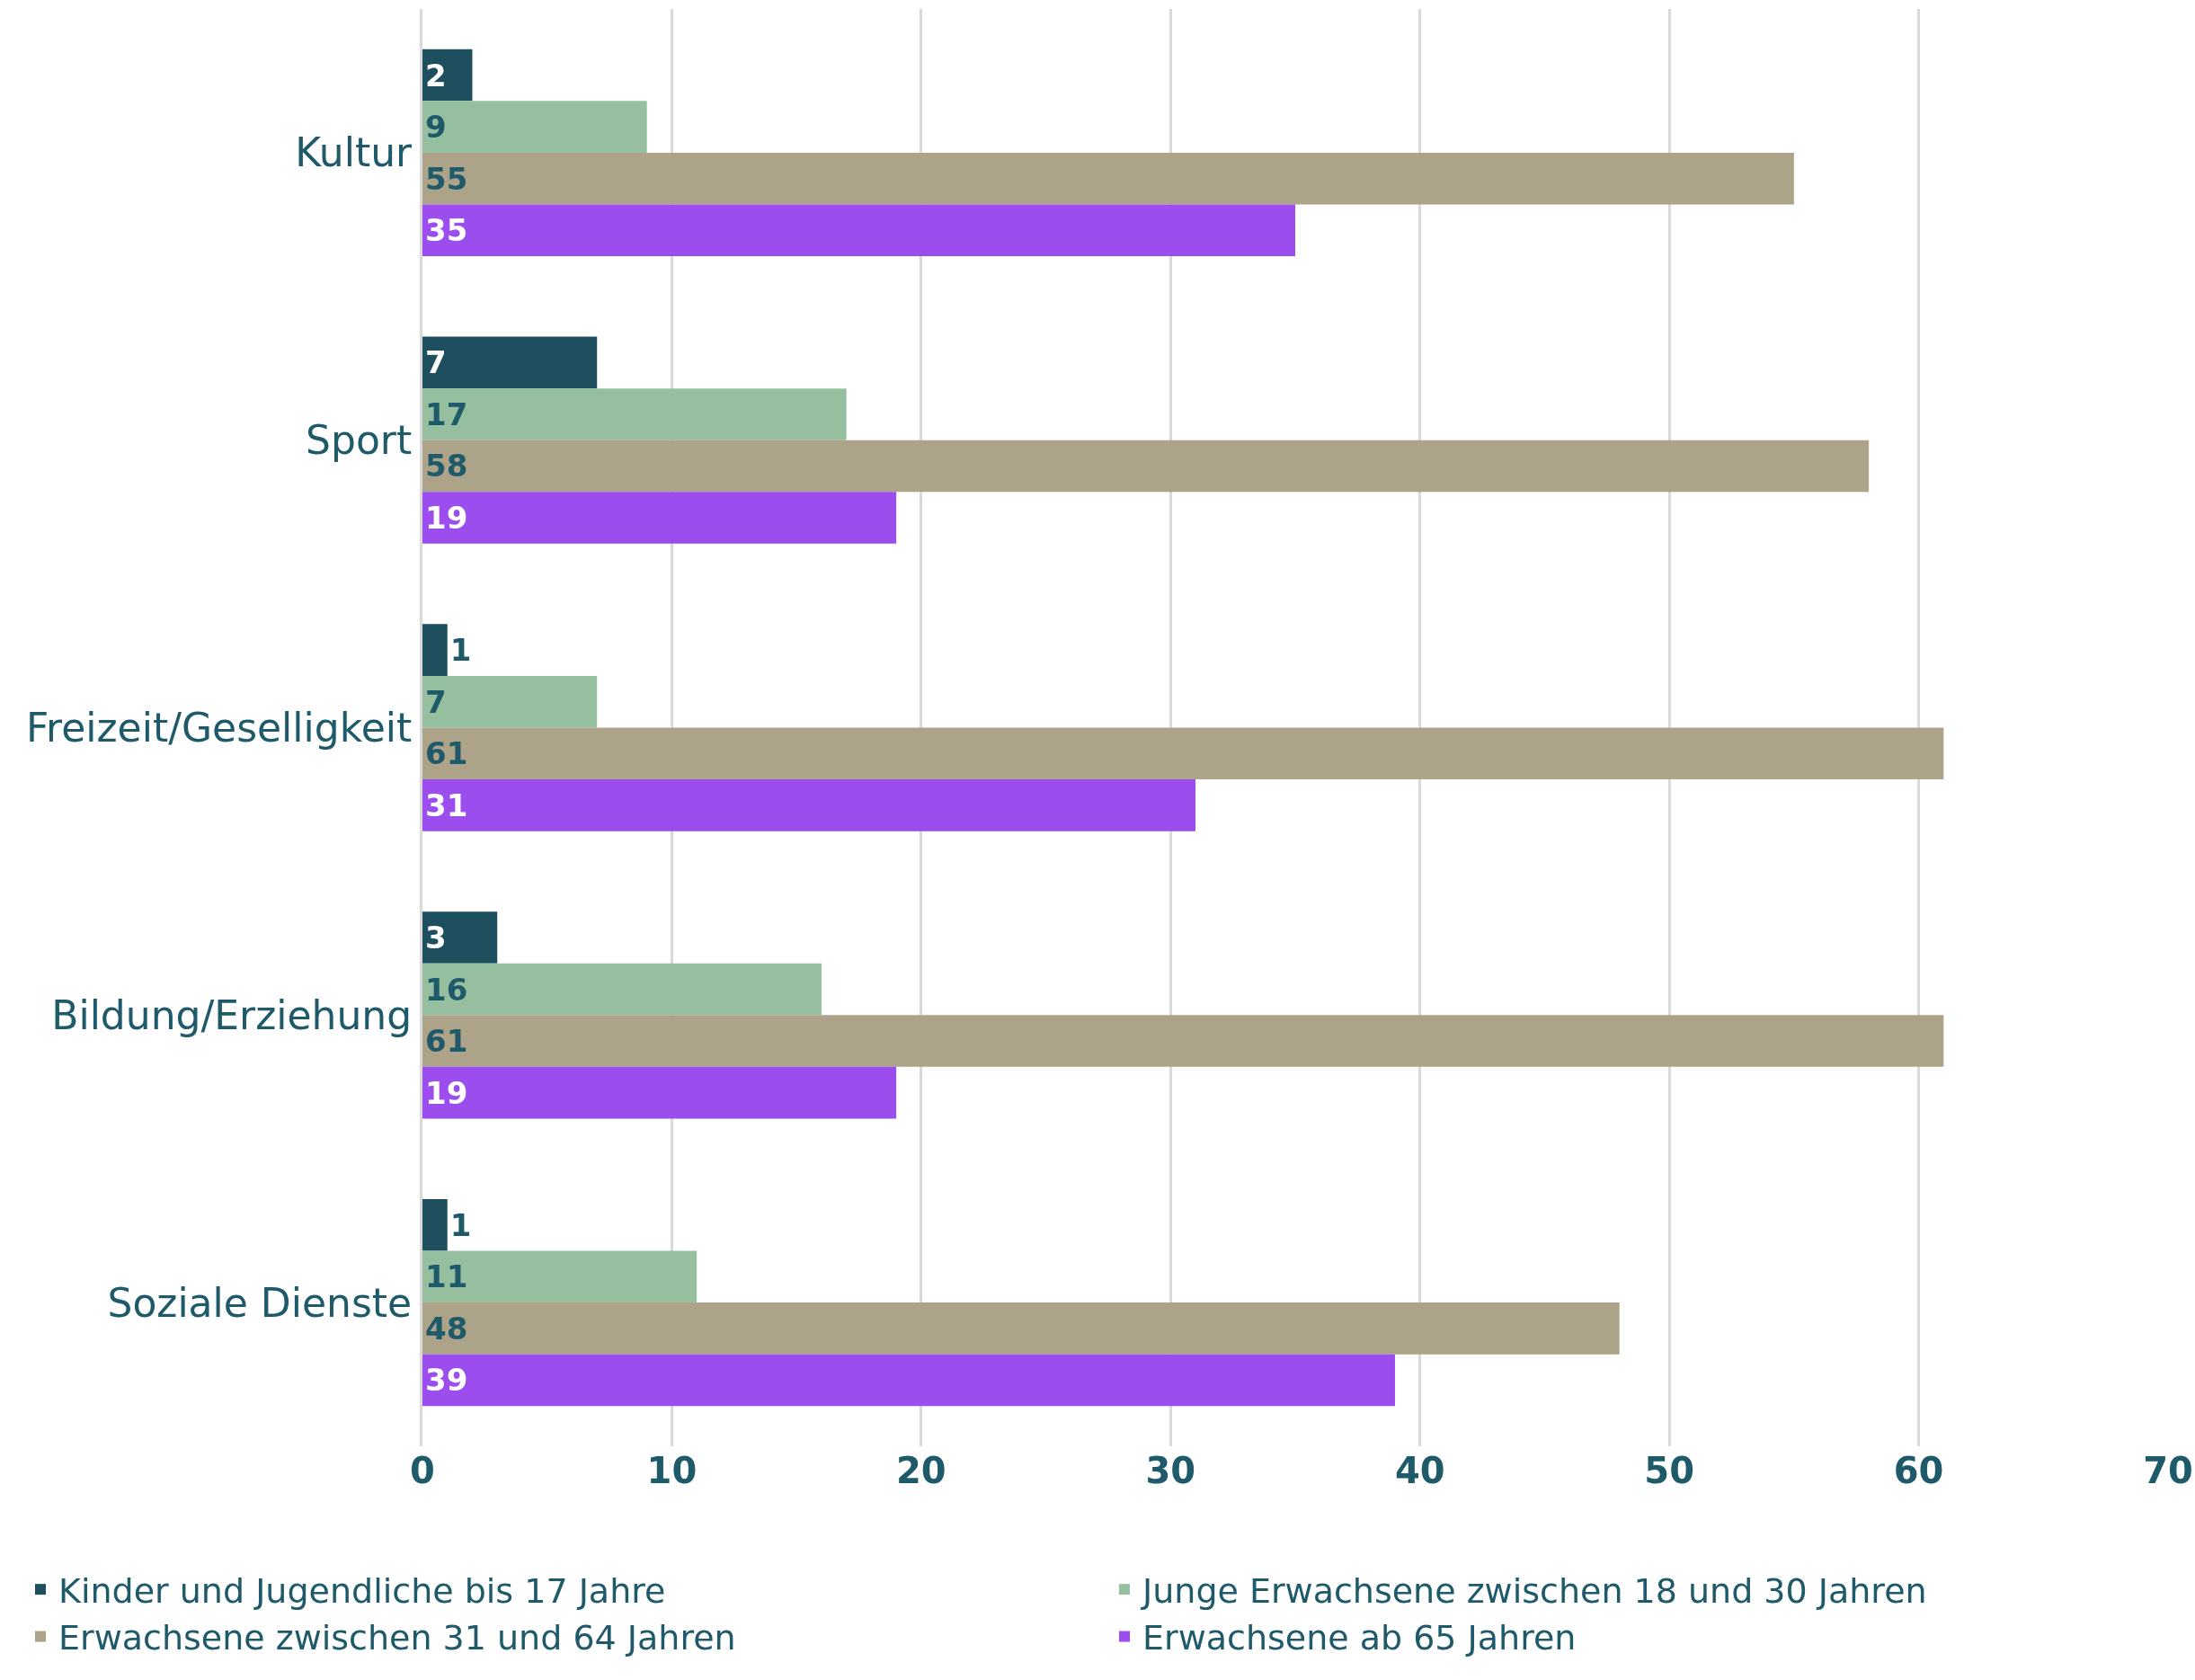 This screenshot has width=2195, height=1680. I want to click on x-tick-label: 40, so click(1419, 1470).